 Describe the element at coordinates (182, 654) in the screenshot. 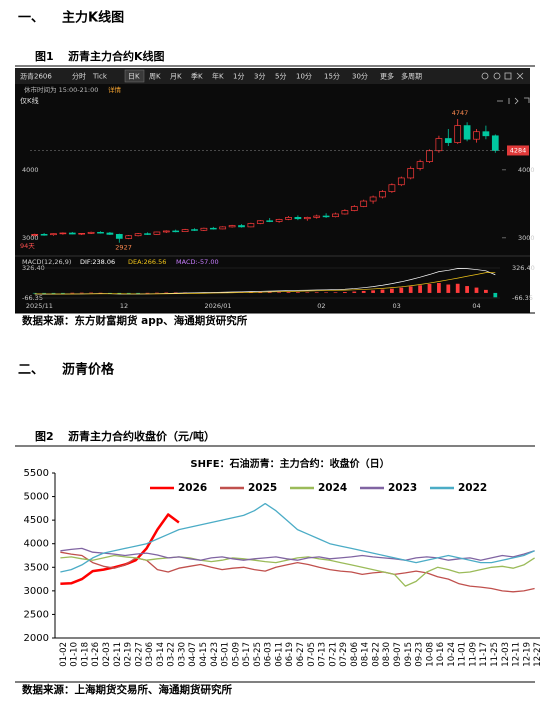

I see `x-tick-label: 03-30` at that location.